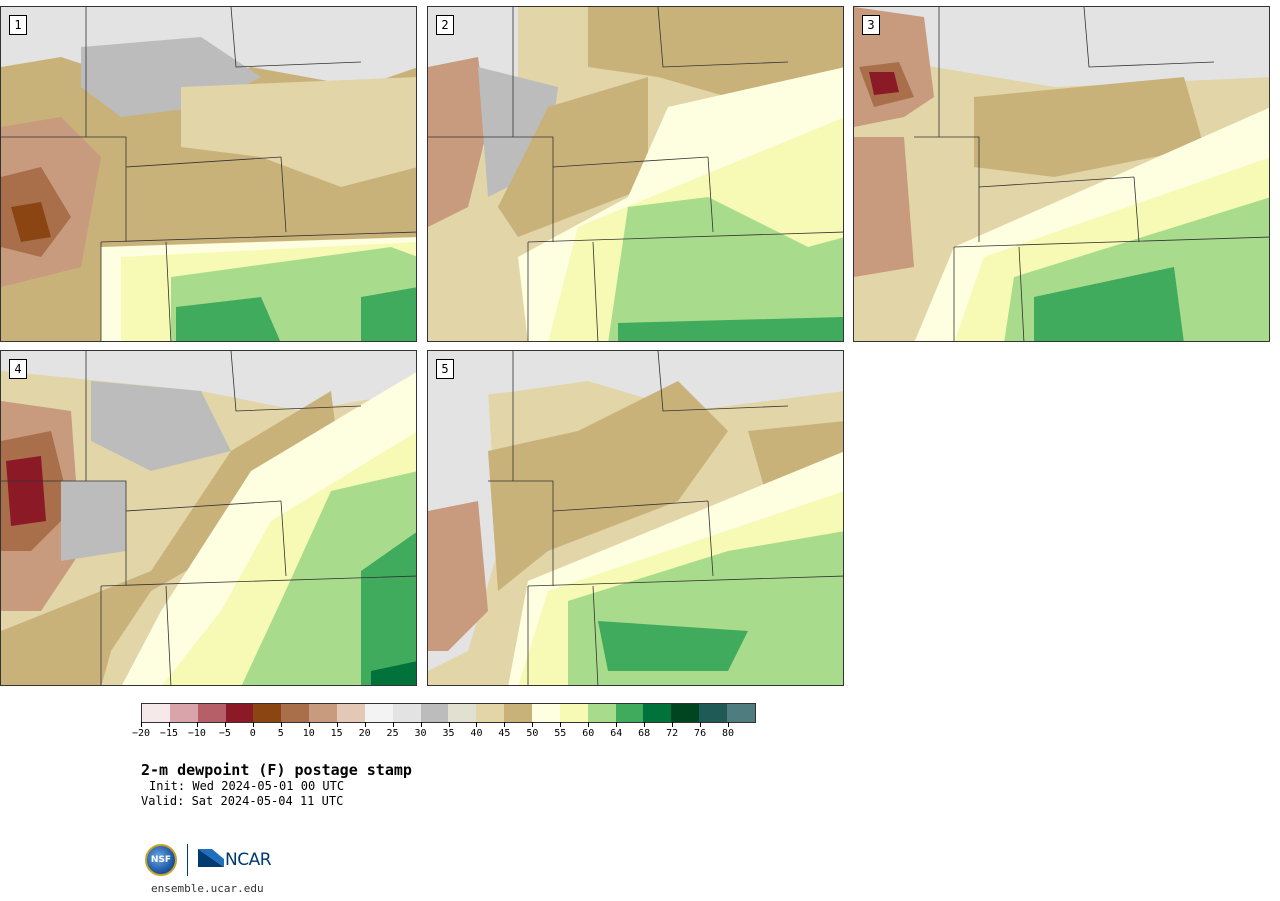  Describe the element at coordinates (871, 25) in the screenshot. I see `panel-number-label: 3` at that location.